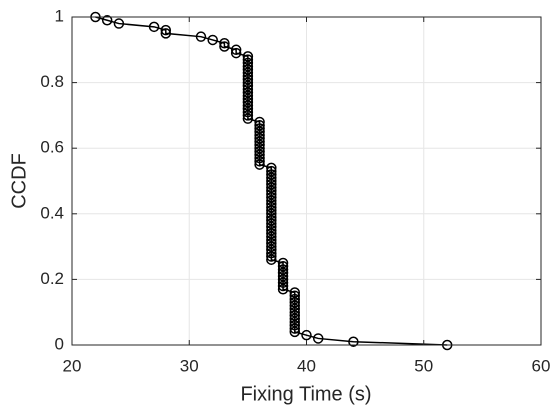 The width and height of the screenshot is (550, 417). I want to click on y-tick-label: 0.6, so click(52, 147).